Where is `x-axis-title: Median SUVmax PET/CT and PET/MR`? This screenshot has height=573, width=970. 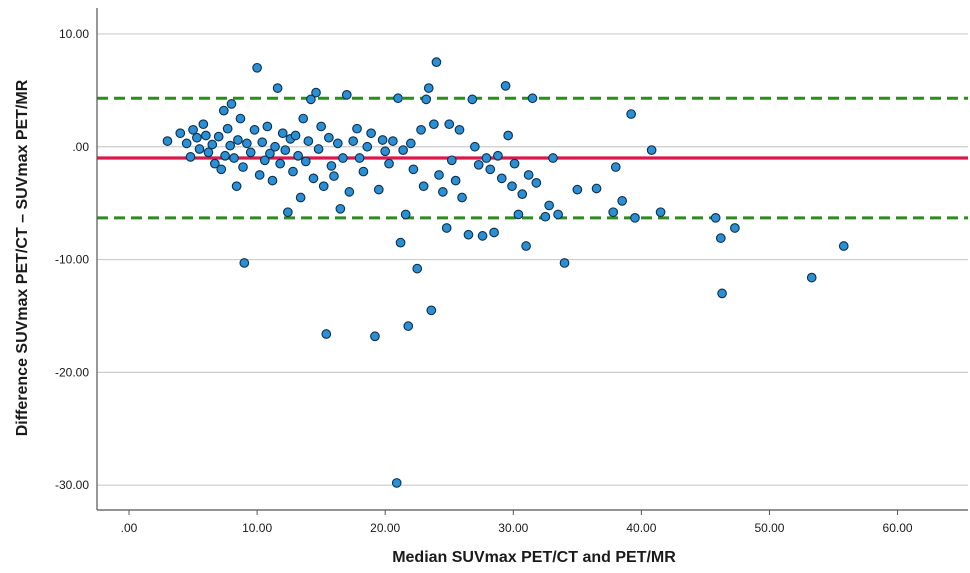
x-axis-title: Median SUVmax PET/CT and PET/MR is located at coordinates (534, 557).